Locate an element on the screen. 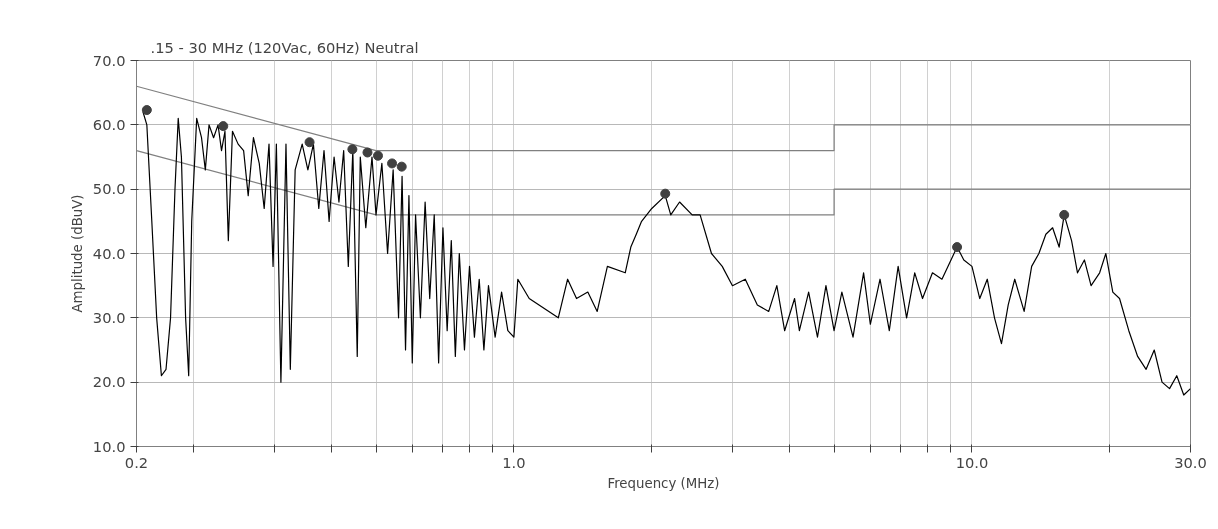 The height and width of the screenshot is (529, 1218). y-tick-label: 10.0 is located at coordinates (109, 446).